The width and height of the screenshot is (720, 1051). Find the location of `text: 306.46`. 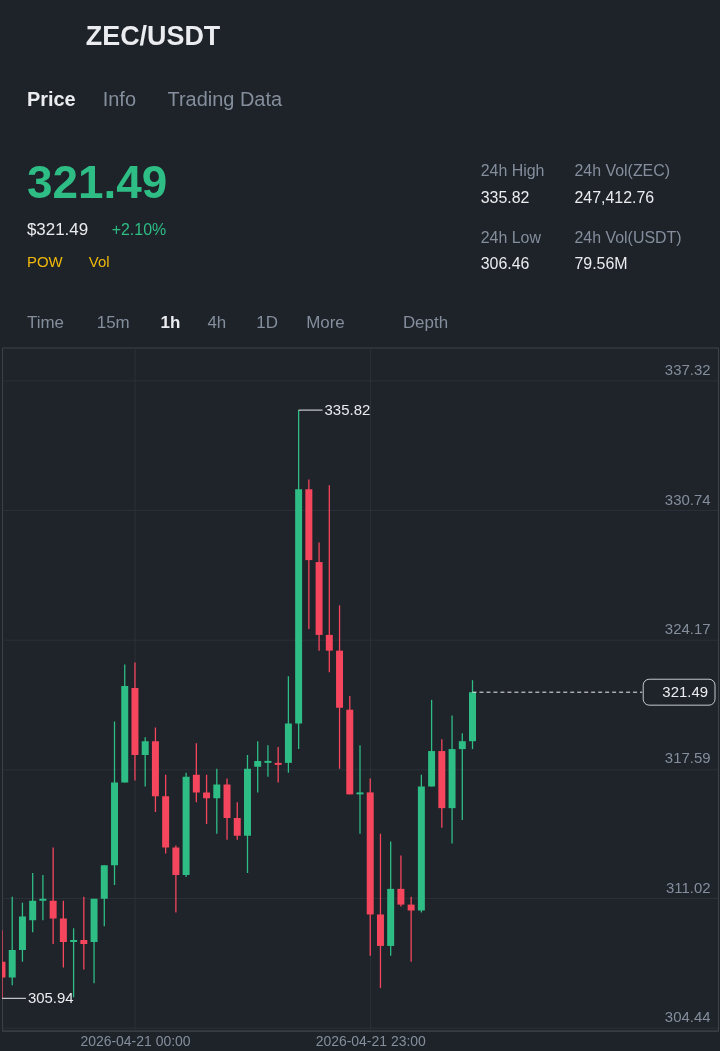

text: 306.46 is located at coordinates (505, 263).